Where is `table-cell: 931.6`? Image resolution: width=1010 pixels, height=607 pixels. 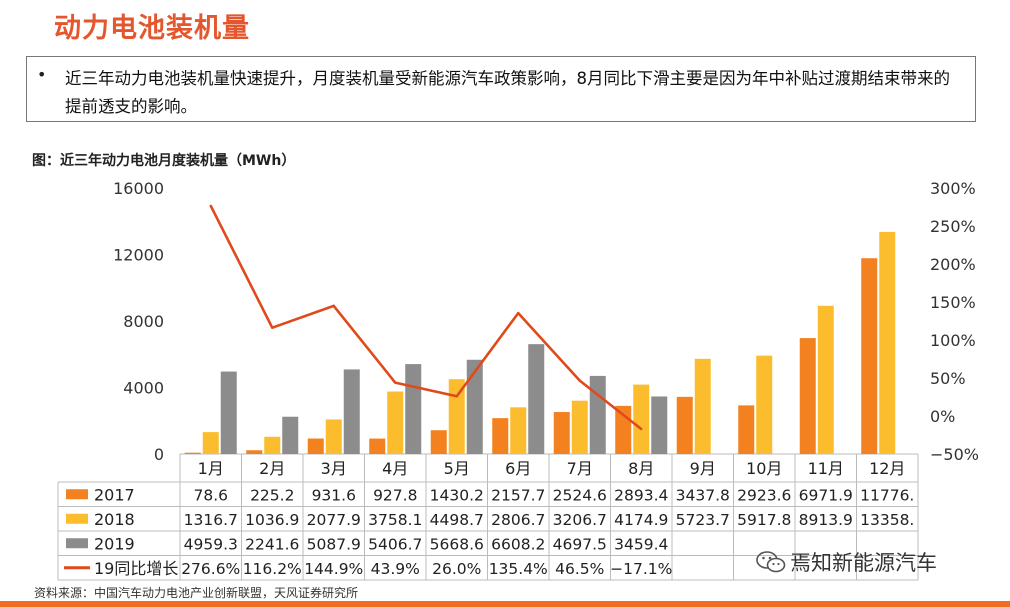
table-cell: 931.6 is located at coordinates (334, 495).